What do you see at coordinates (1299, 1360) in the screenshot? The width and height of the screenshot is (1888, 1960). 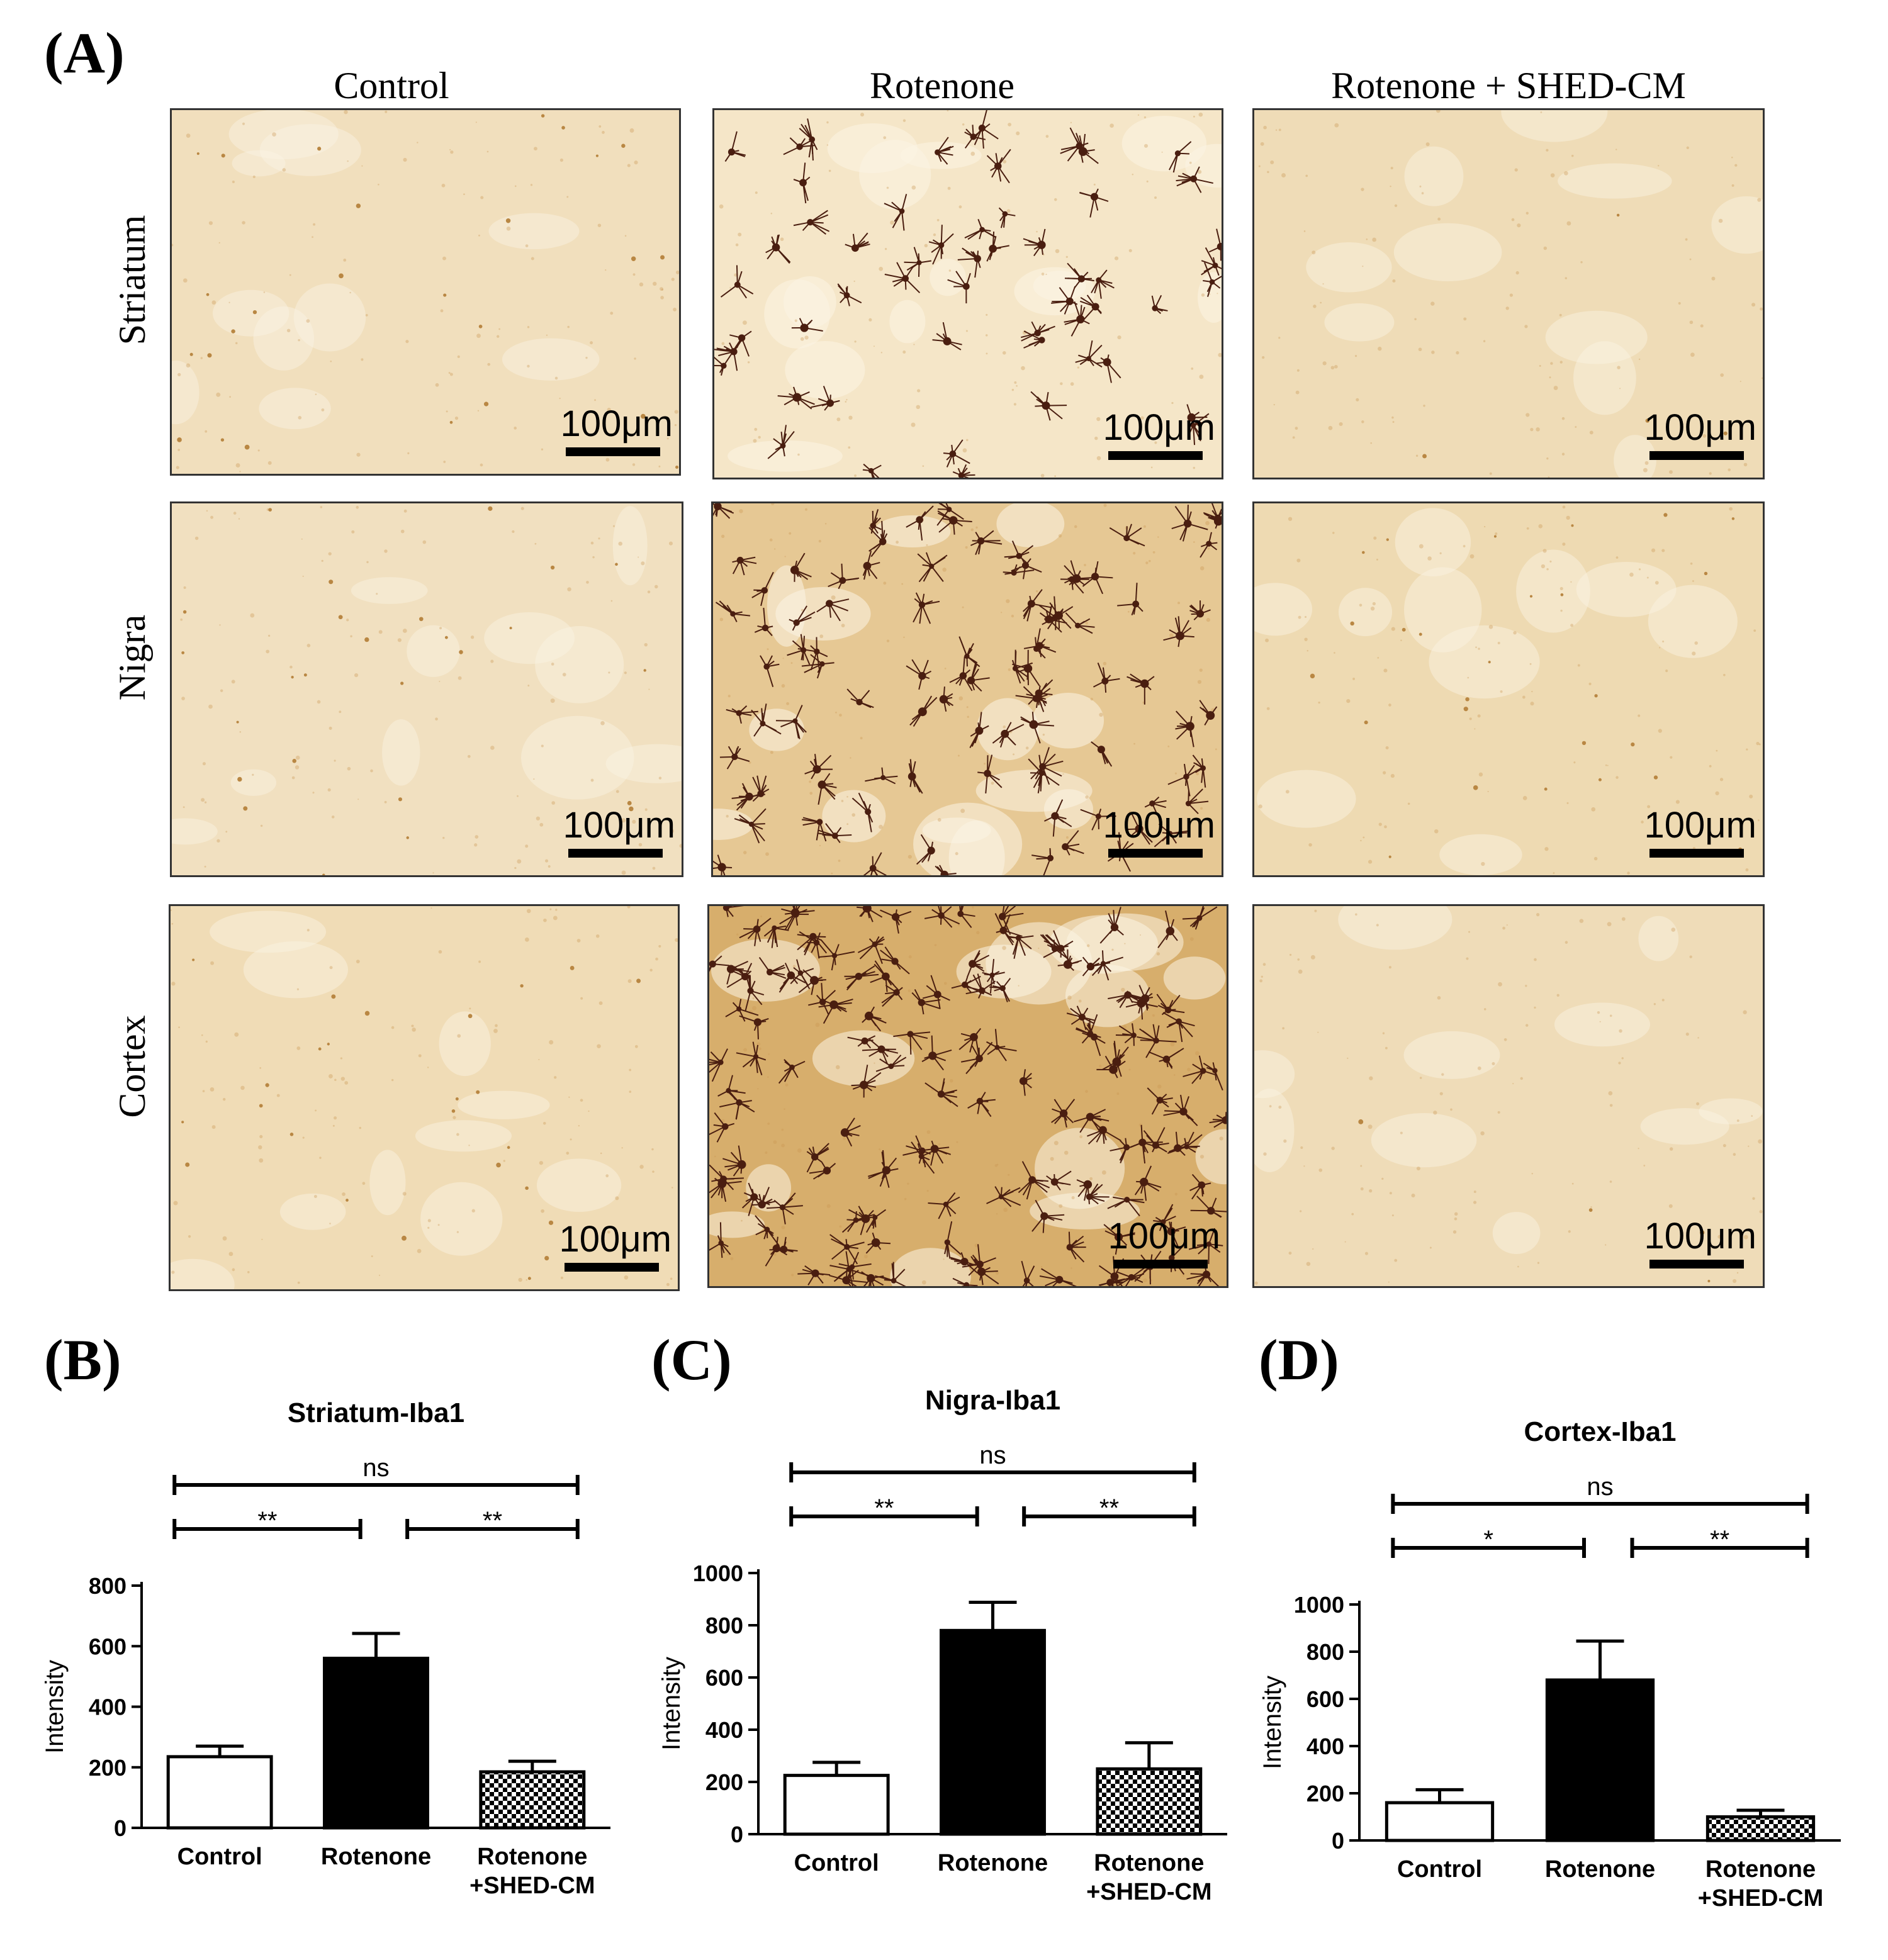 I see `panel-label-d: (D)` at bounding box center [1299, 1360].